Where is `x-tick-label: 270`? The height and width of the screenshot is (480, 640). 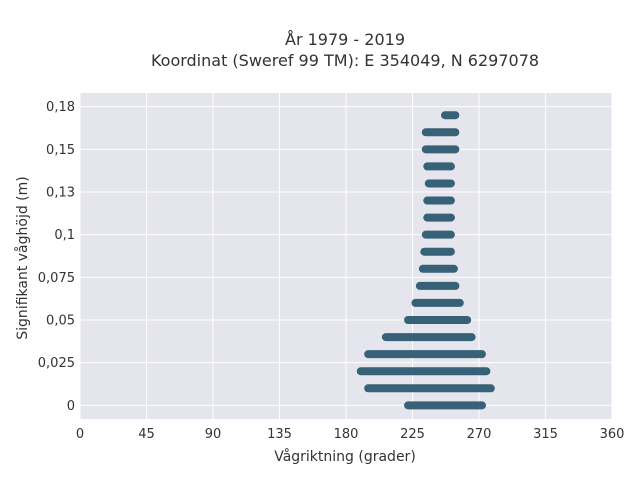 x-tick-label: 270 is located at coordinates (479, 434).